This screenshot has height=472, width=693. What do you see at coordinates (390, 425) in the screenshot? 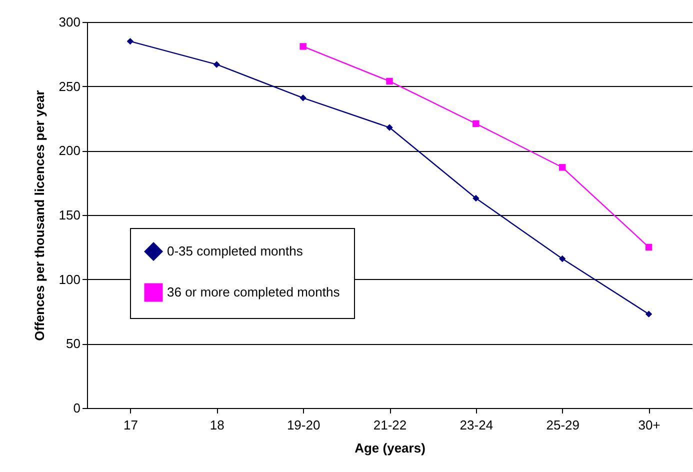
I see `x-tick-label: 21-22` at bounding box center [390, 425].